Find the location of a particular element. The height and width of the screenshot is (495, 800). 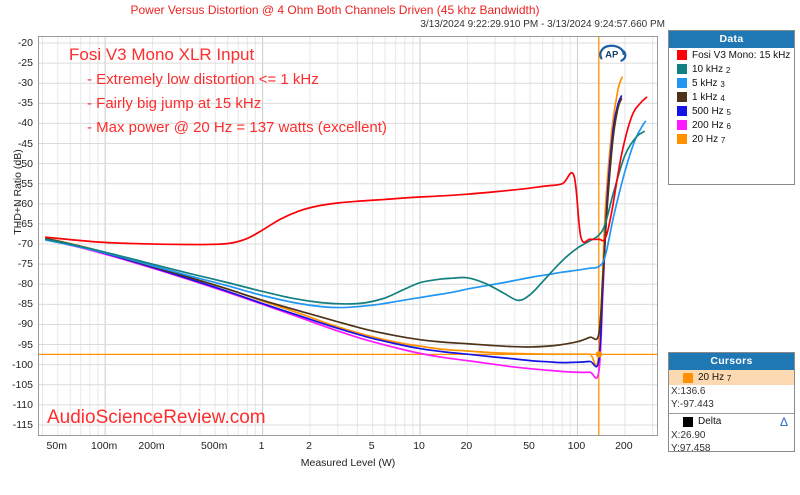

audio-precision-logo-icon: AP is located at coordinates (613, 53).